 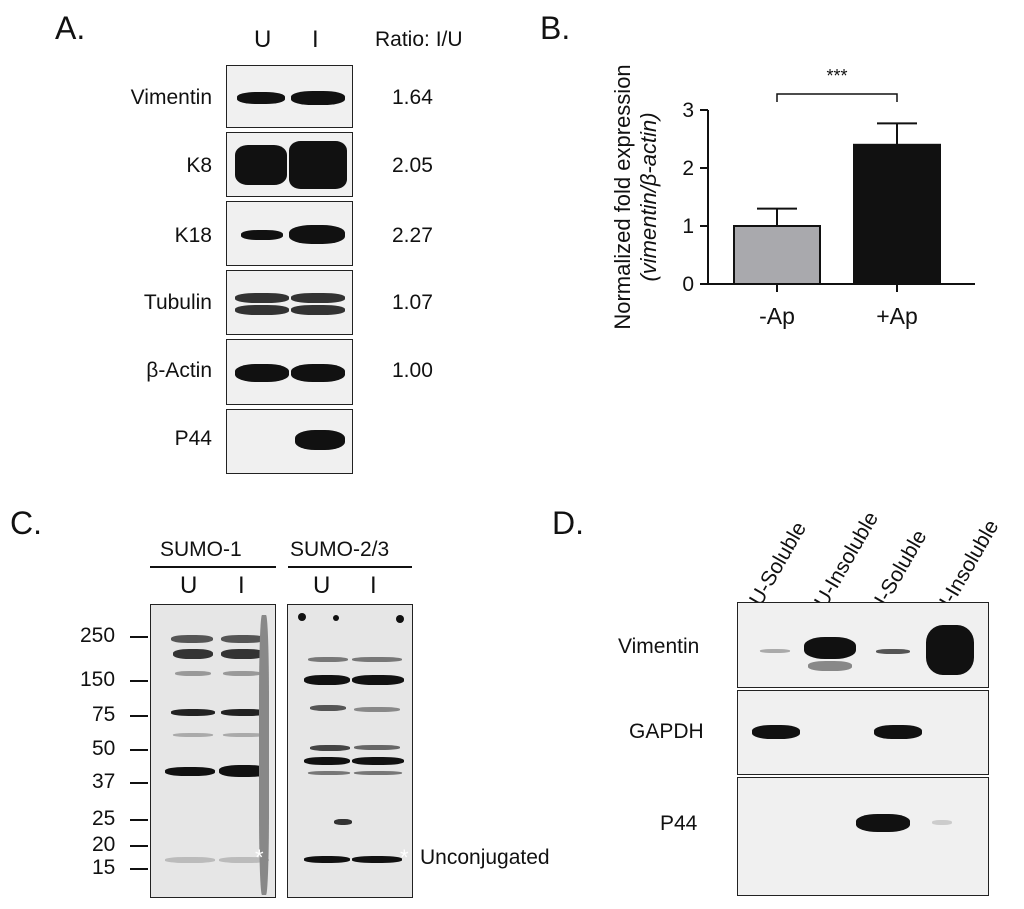 I want to click on row-label-tubulin: Tubulin, so click(x=177, y=302).